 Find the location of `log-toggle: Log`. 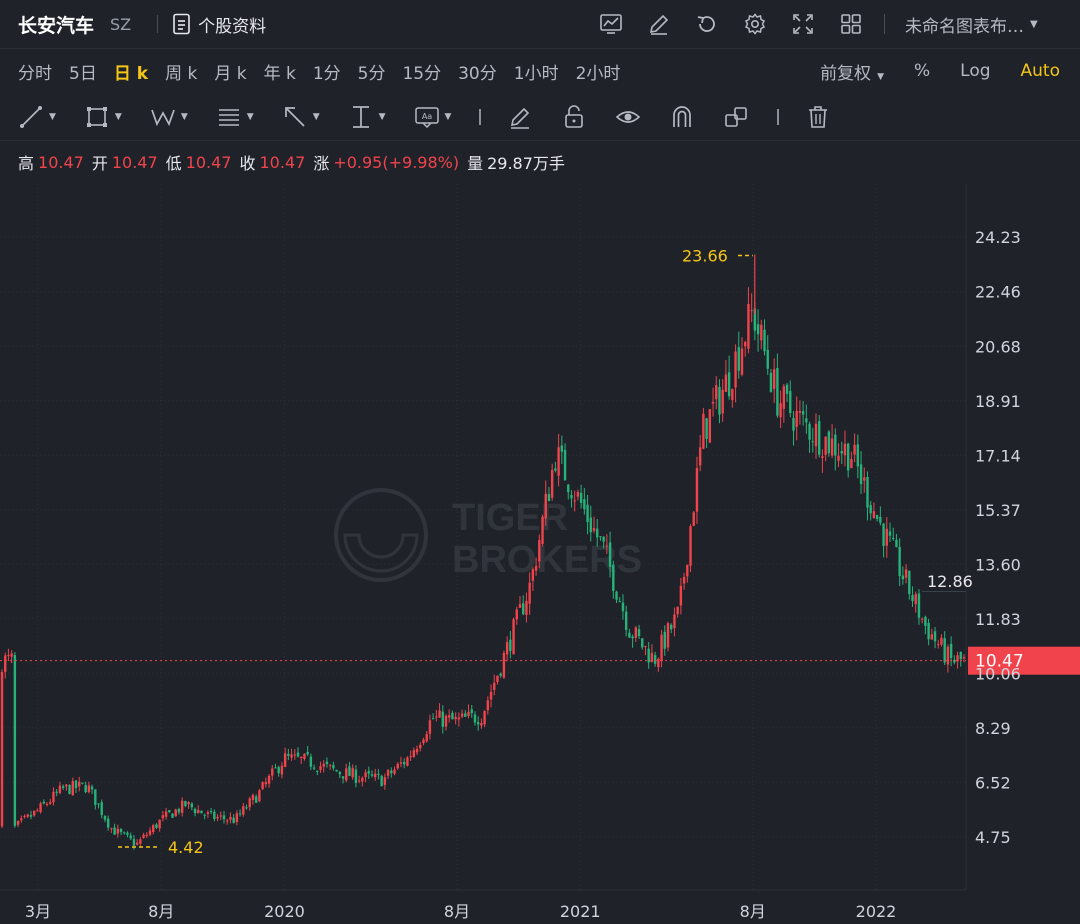

log-toggle: Log is located at coordinates (975, 71).